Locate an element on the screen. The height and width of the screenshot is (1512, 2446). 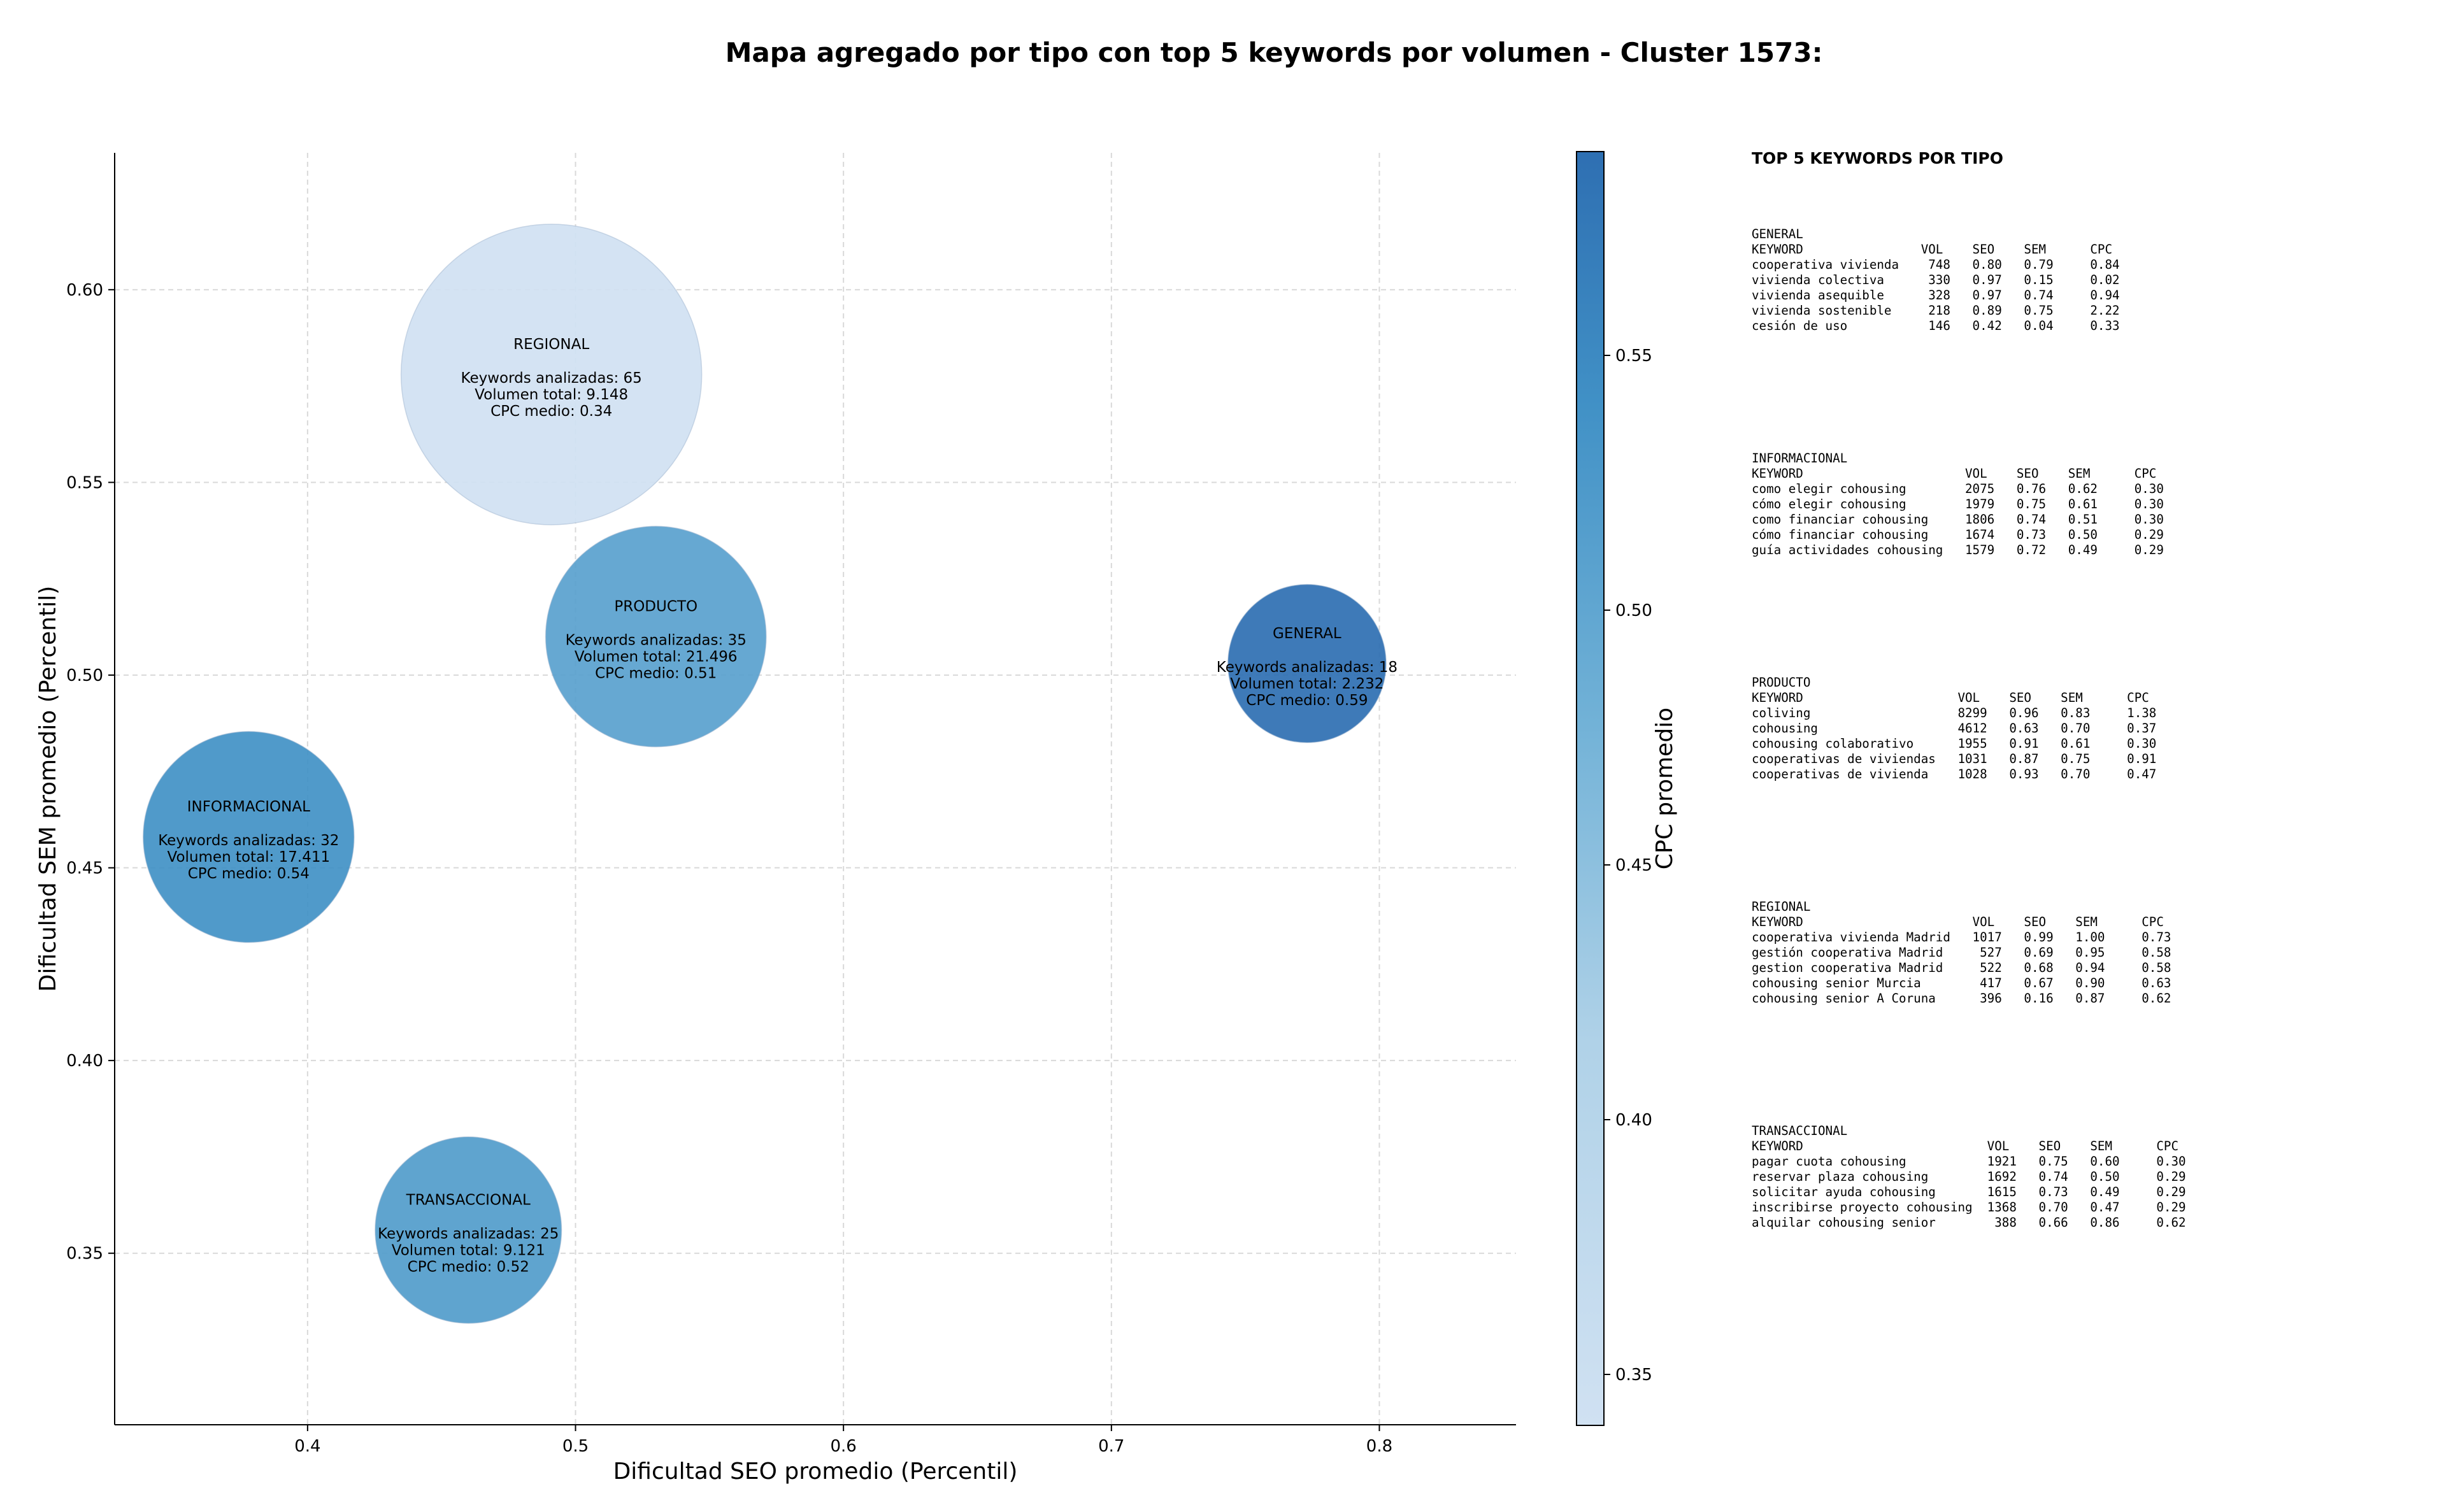
bubble-stat-label: Volumen total: 21.496 is located at coordinates (657, 656).